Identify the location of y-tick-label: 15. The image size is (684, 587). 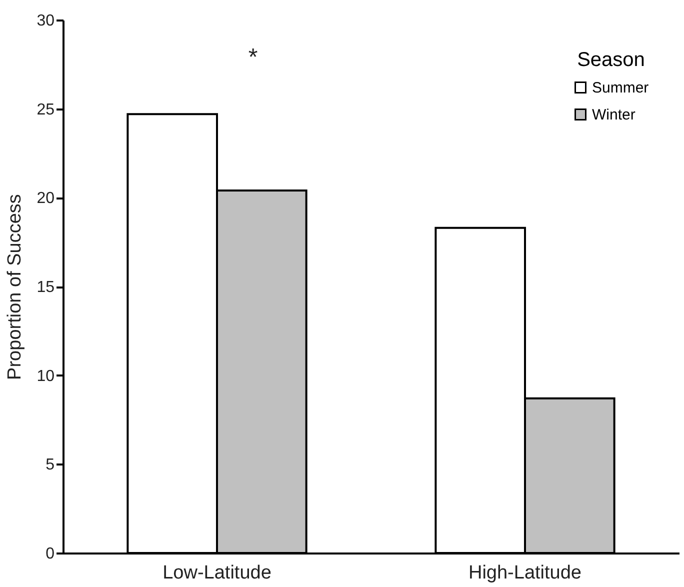
(45, 287).